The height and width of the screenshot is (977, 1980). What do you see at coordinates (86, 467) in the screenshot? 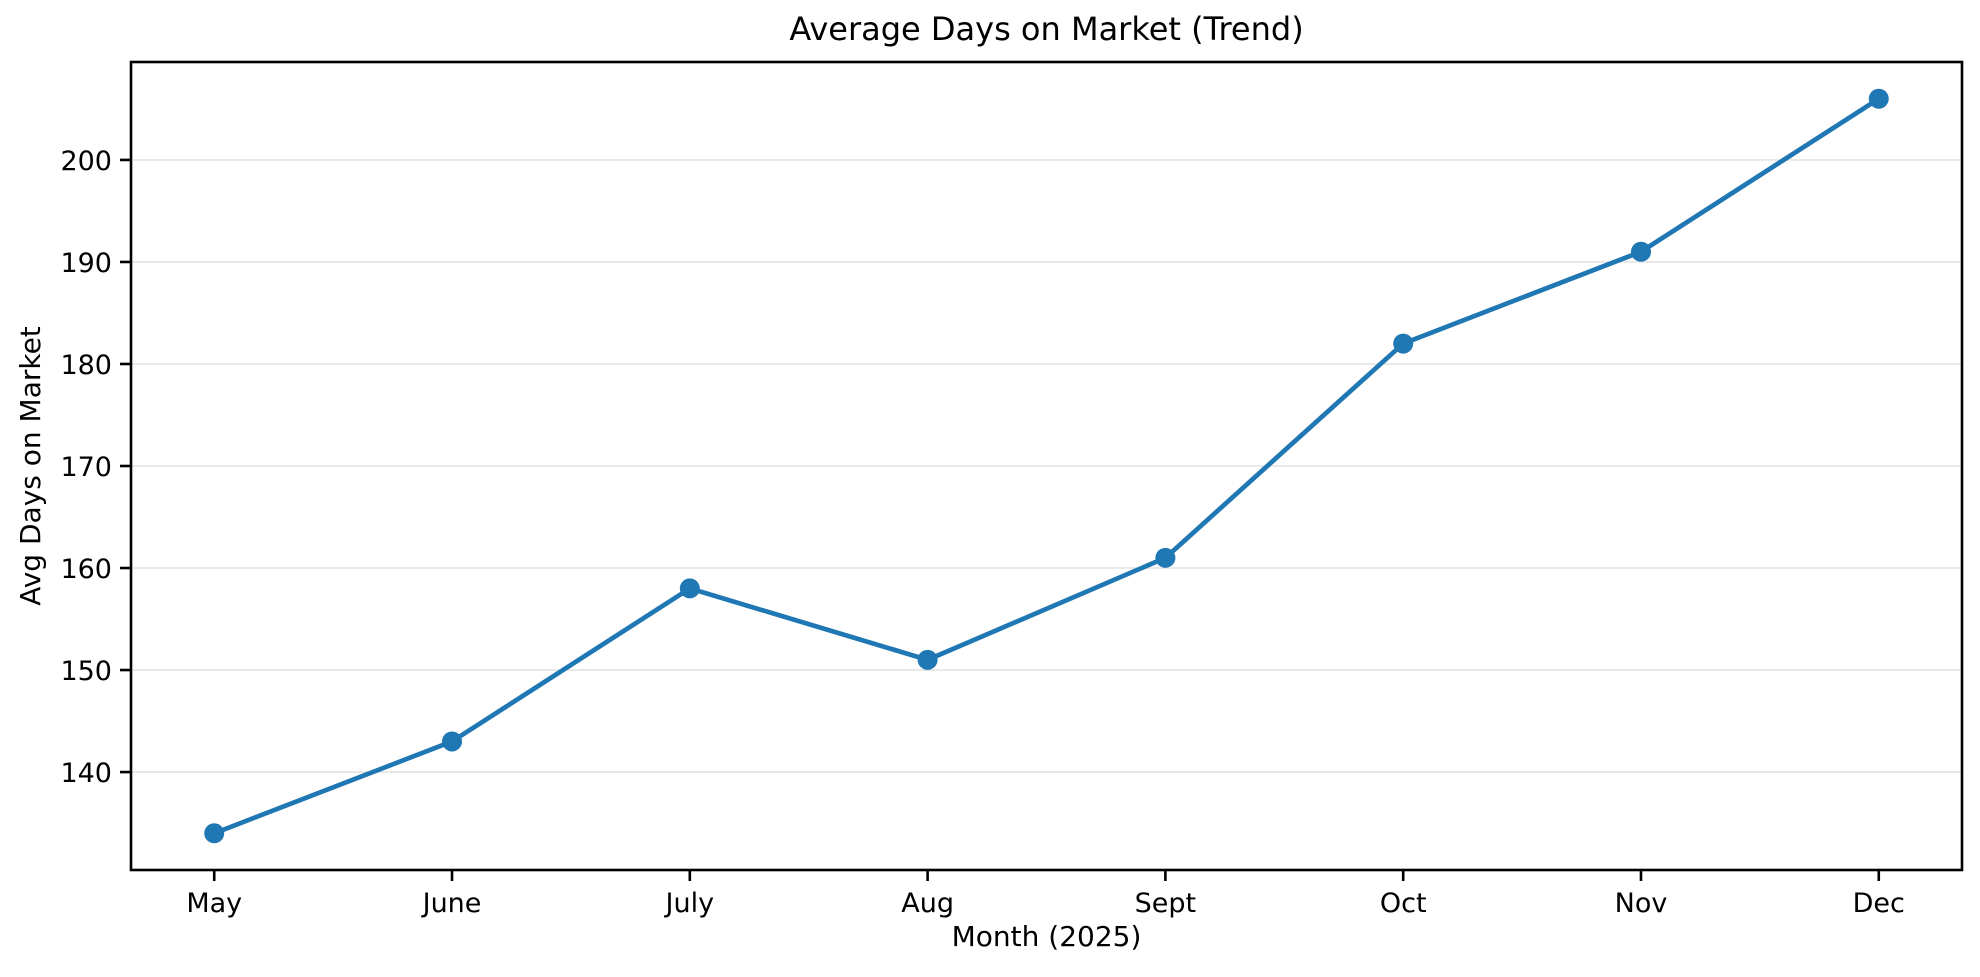
I see `y-tick-label-170: 170` at bounding box center [86, 467].